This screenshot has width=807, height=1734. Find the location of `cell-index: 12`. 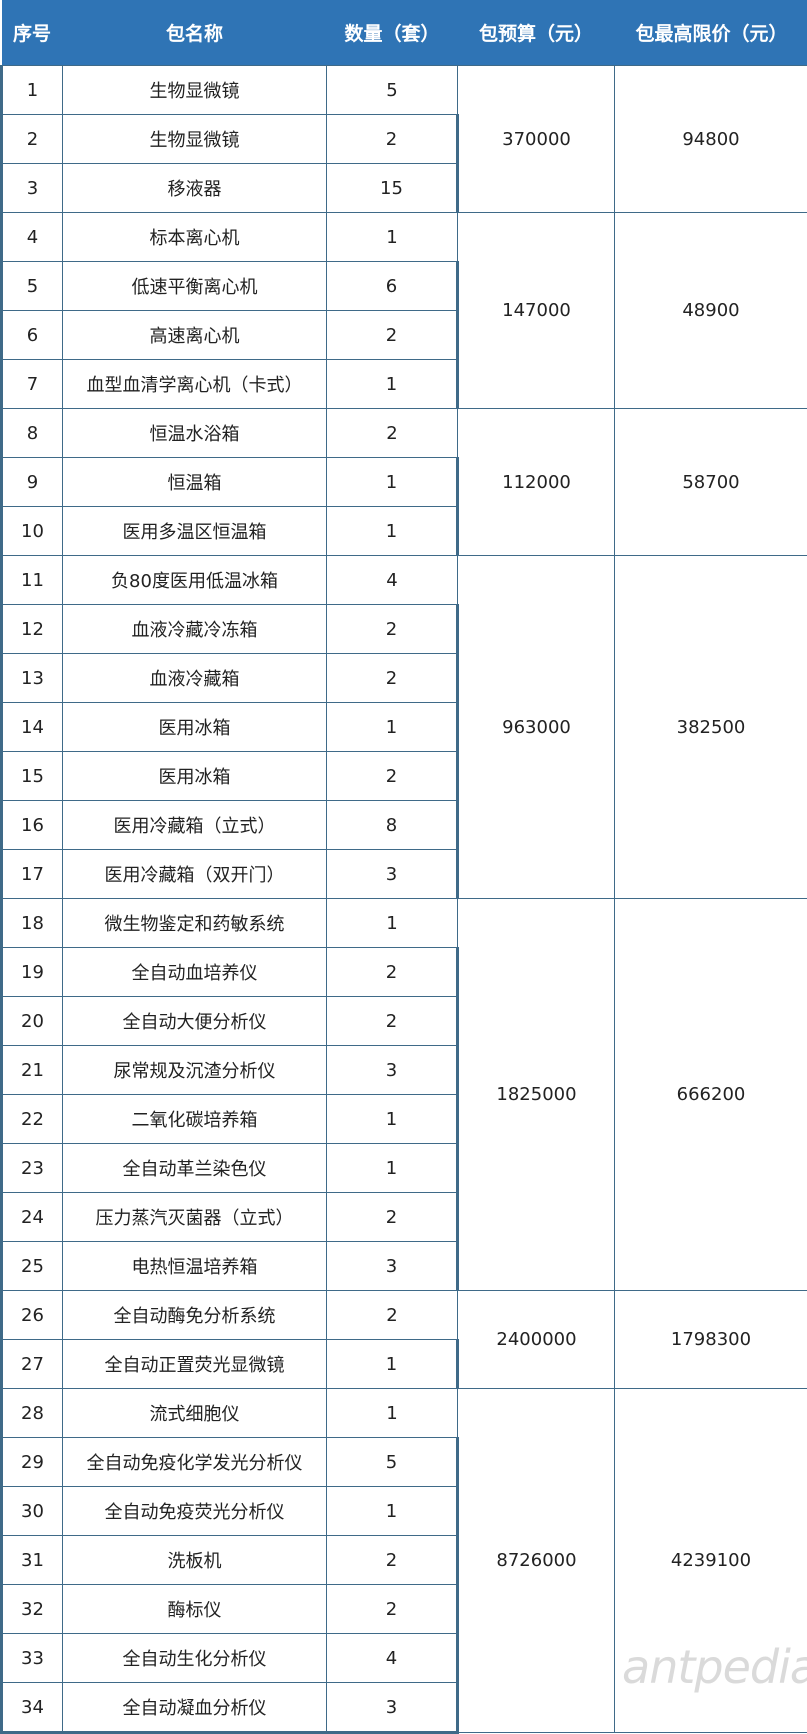

cell-index: 12 is located at coordinates (31, 629).